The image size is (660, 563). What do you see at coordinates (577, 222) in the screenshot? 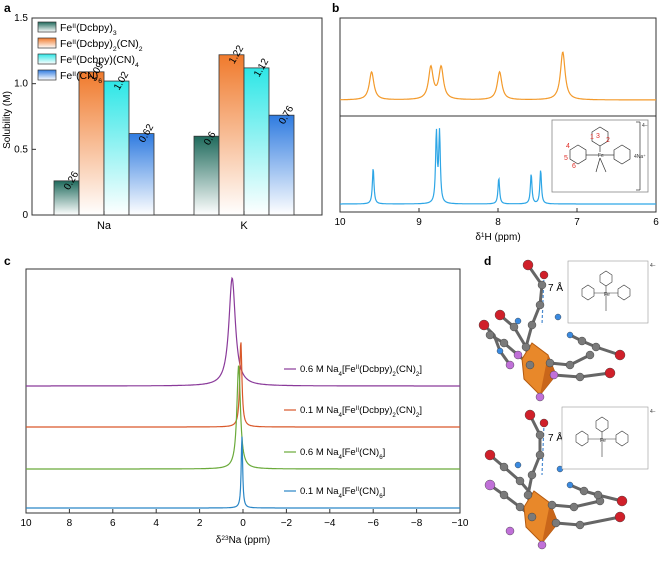
I see `x-tick-label: 7` at bounding box center [577, 222].